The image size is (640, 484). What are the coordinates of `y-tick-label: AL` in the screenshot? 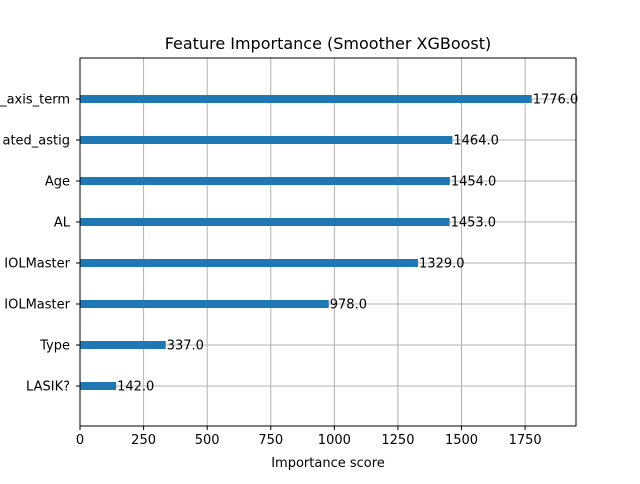 It's located at (62, 223).